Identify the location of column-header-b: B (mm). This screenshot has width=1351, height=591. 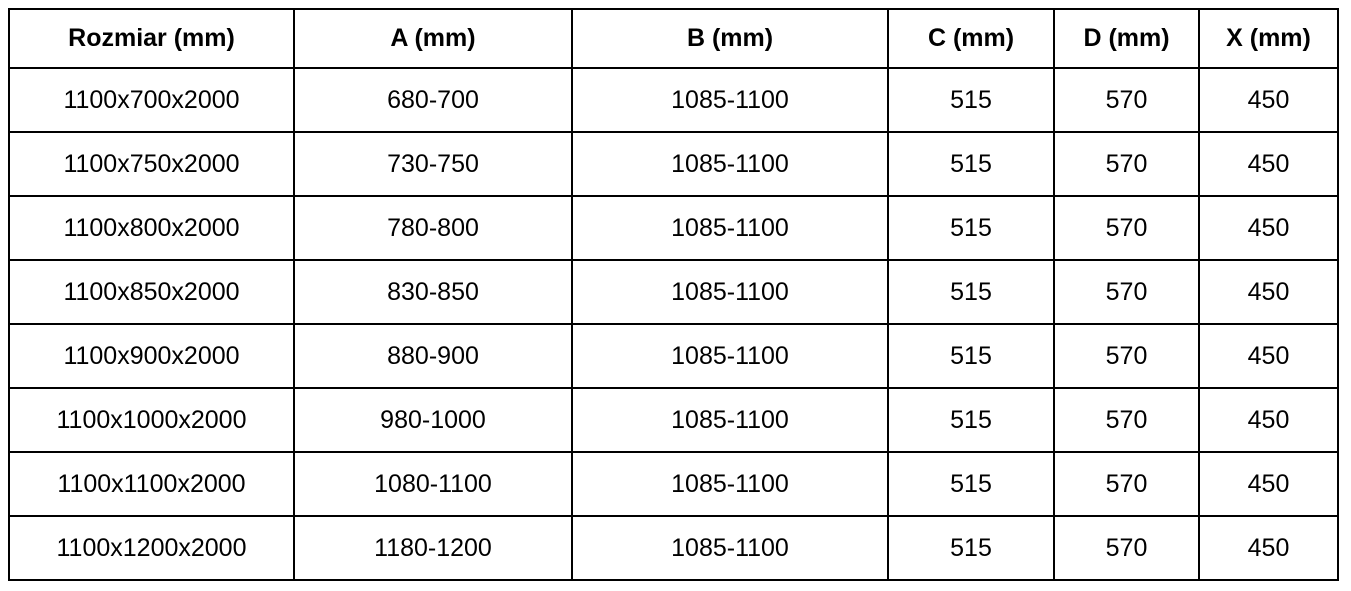
(730, 38).